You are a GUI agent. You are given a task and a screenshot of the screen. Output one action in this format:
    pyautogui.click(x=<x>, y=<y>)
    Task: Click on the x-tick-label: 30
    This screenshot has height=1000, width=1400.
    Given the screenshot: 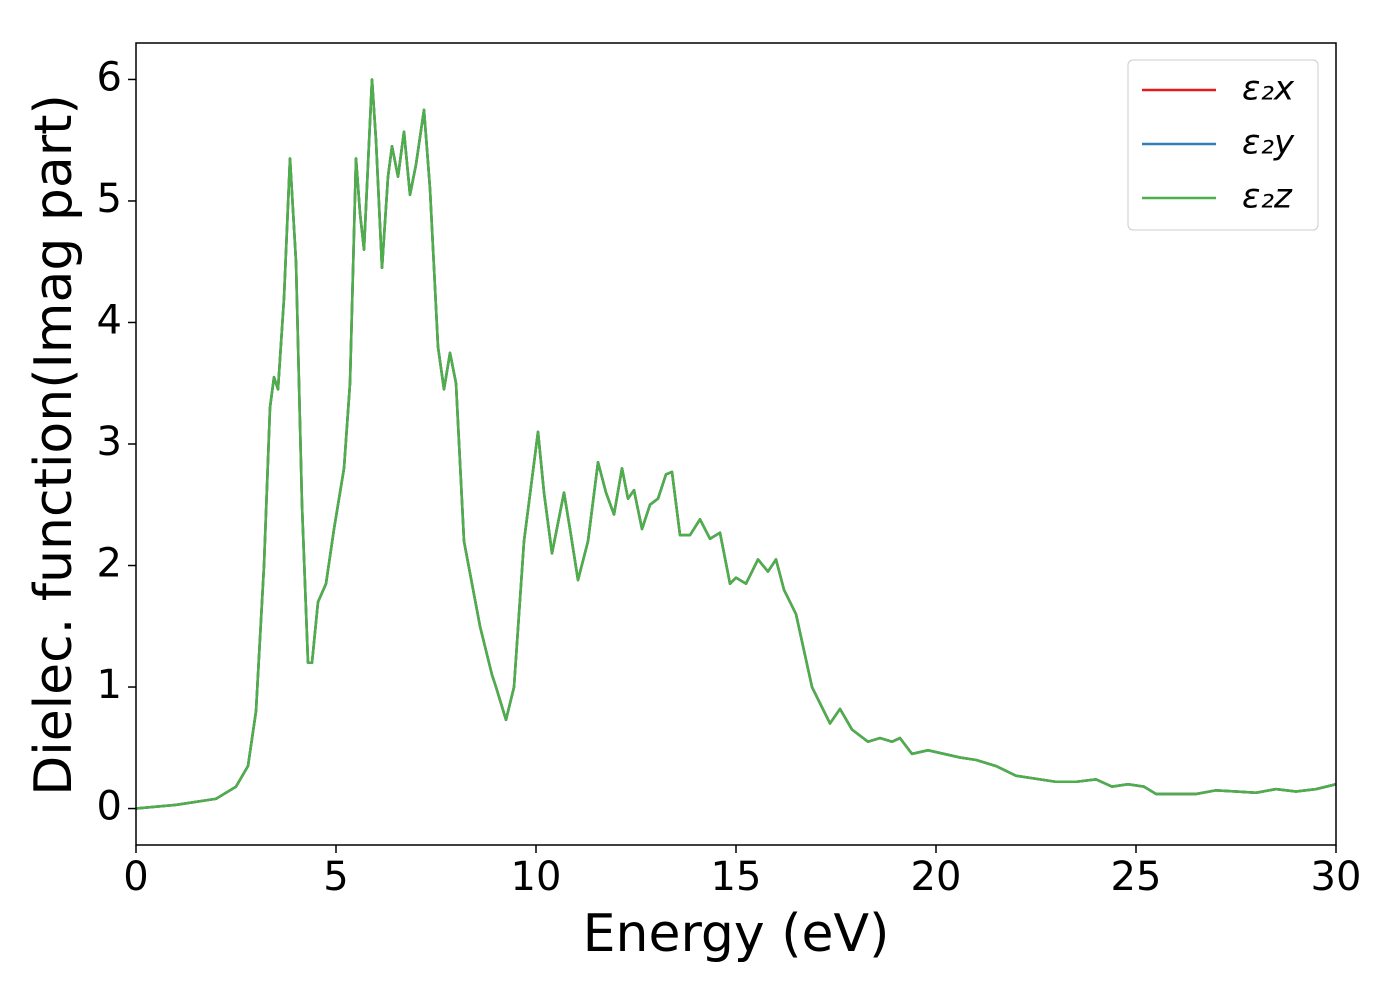 What is the action you would take?
    pyautogui.click(x=1336, y=877)
    